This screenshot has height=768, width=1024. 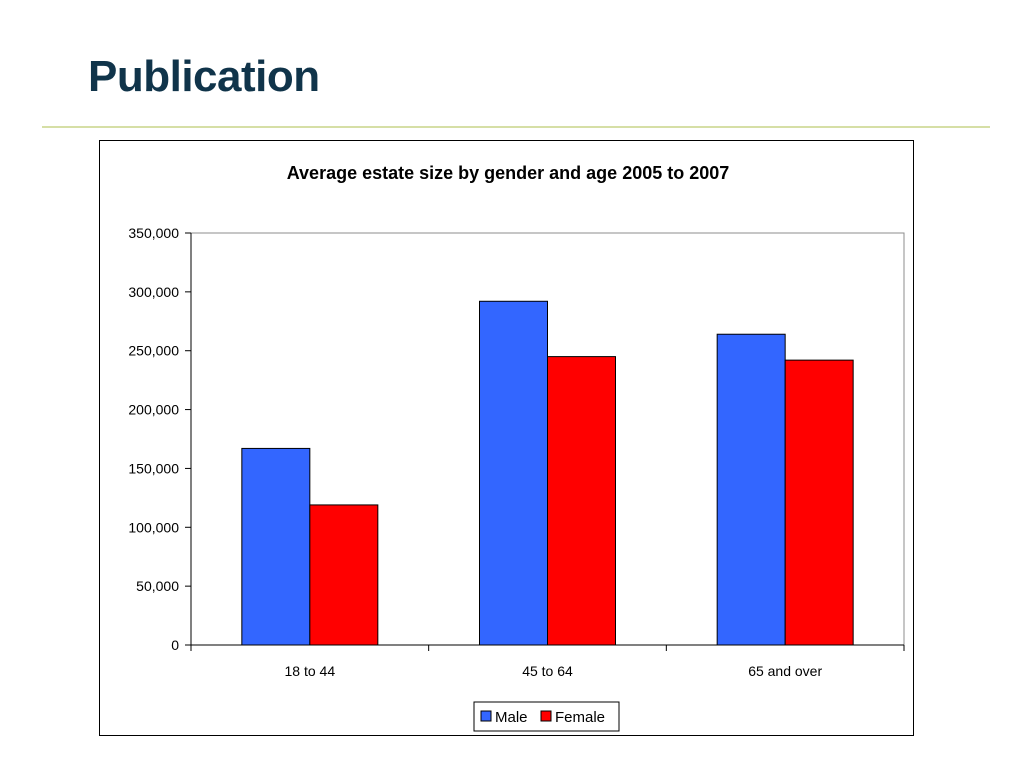 I want to click on y-tick-label: 350,000, so click(x=153, y=233).